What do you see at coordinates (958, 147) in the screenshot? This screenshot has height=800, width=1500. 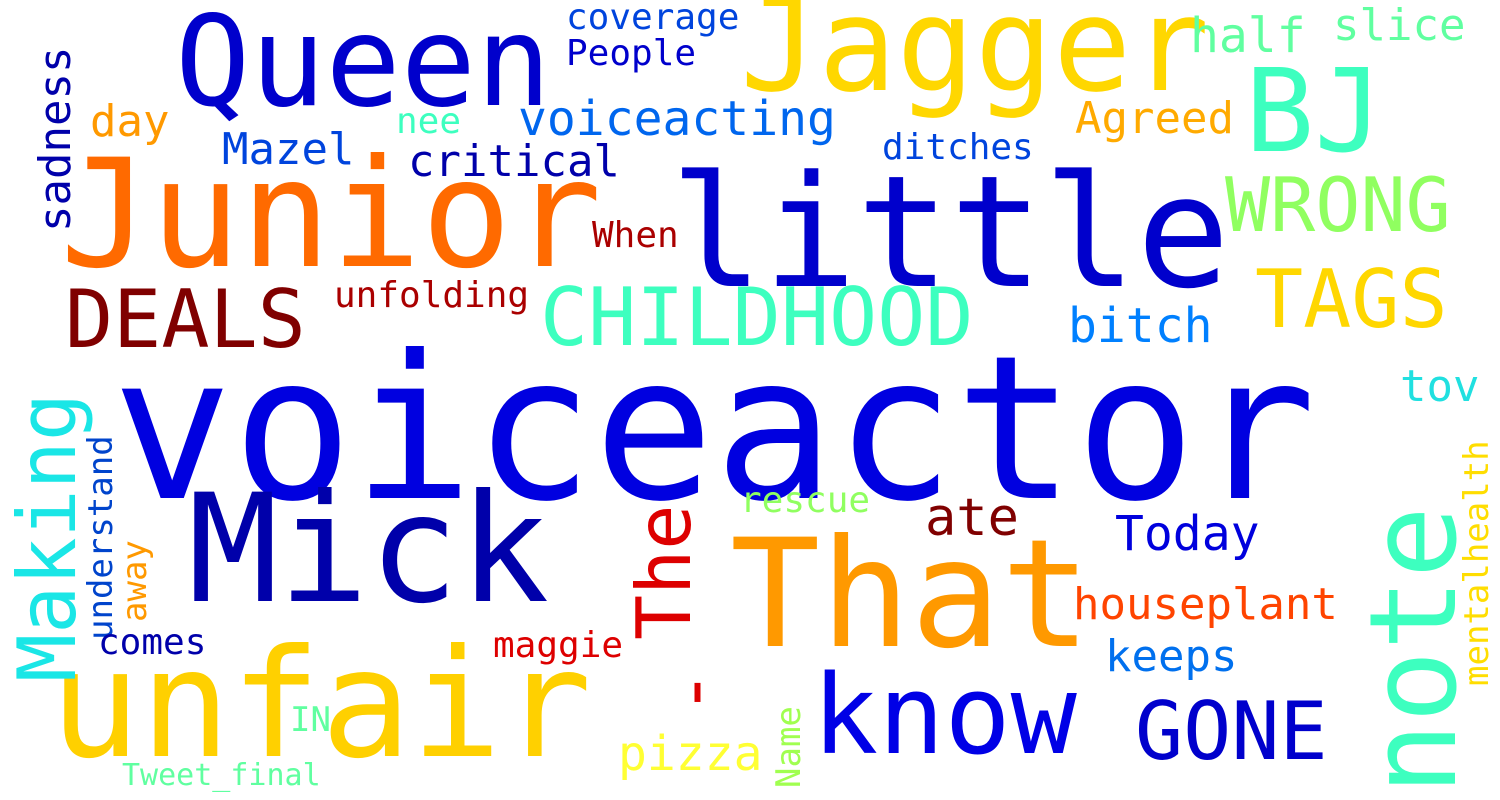 I see `word-ditches: ditches` at bounding box center [958, 147].